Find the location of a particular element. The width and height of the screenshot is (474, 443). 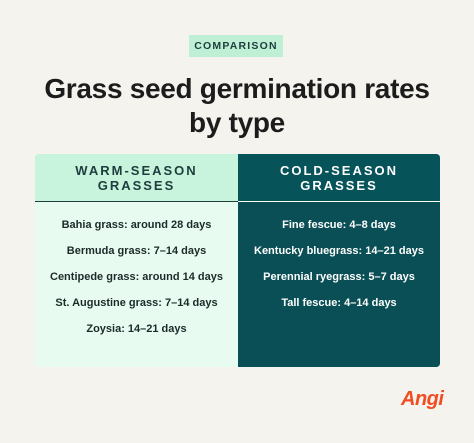

list-item: Perennial ryegrass: 5–7 days is located at coordinates (339, 277).